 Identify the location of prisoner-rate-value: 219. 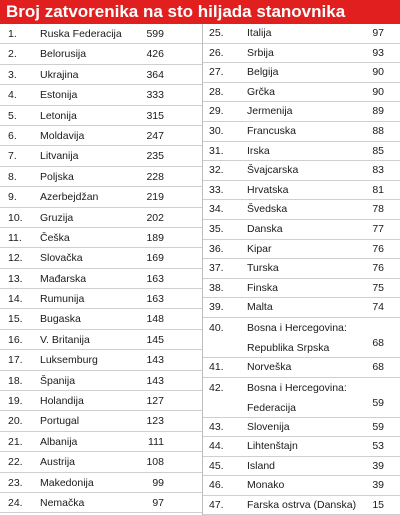
(155, 197).